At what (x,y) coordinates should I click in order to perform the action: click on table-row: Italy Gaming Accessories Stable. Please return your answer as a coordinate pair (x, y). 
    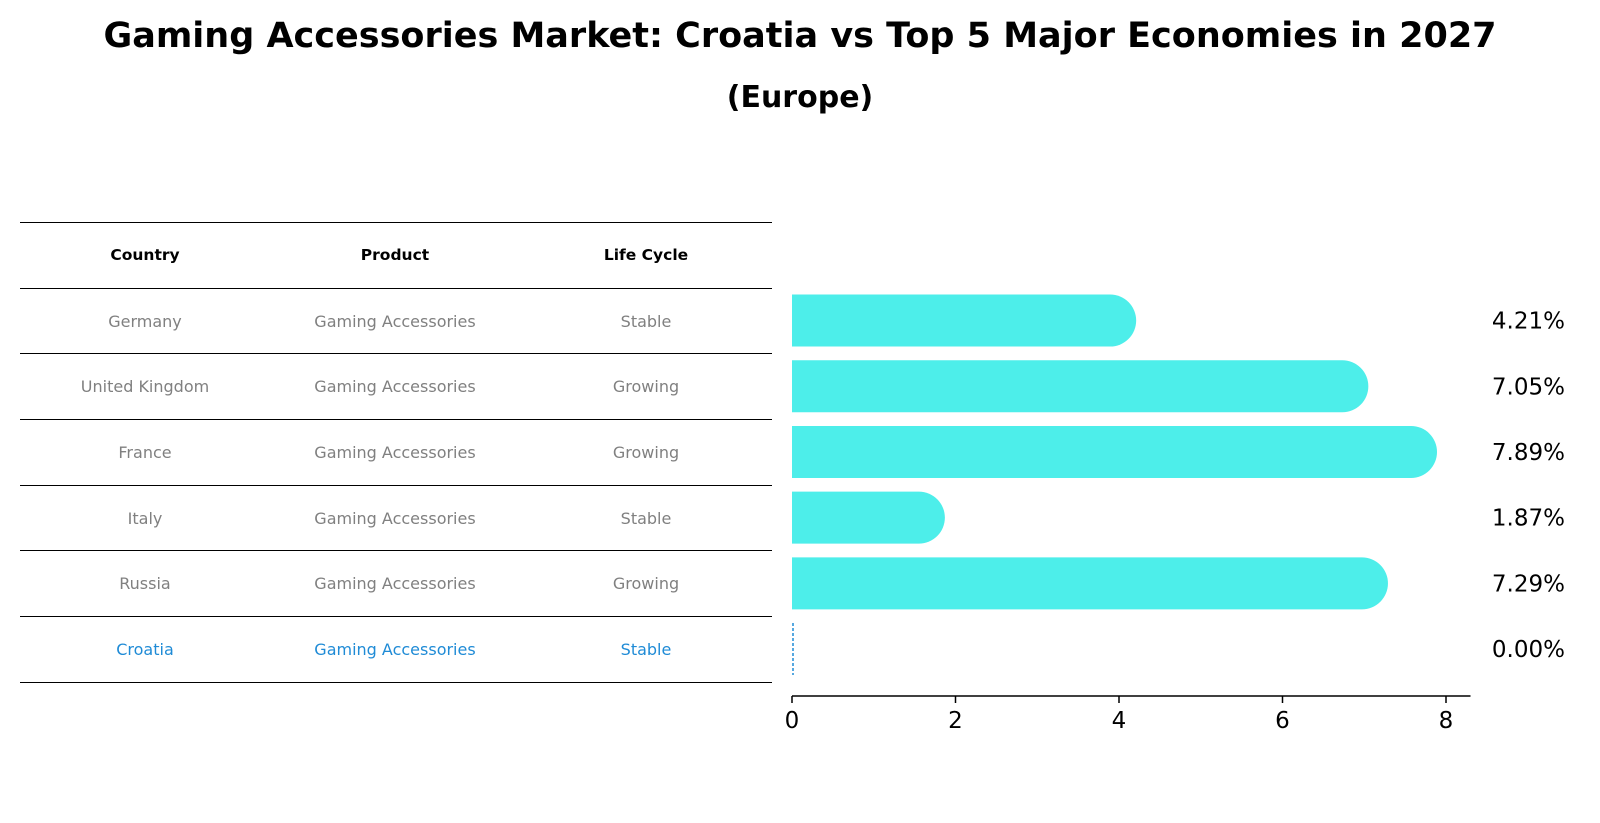
    Looking at the image, I should click on (396, 519).